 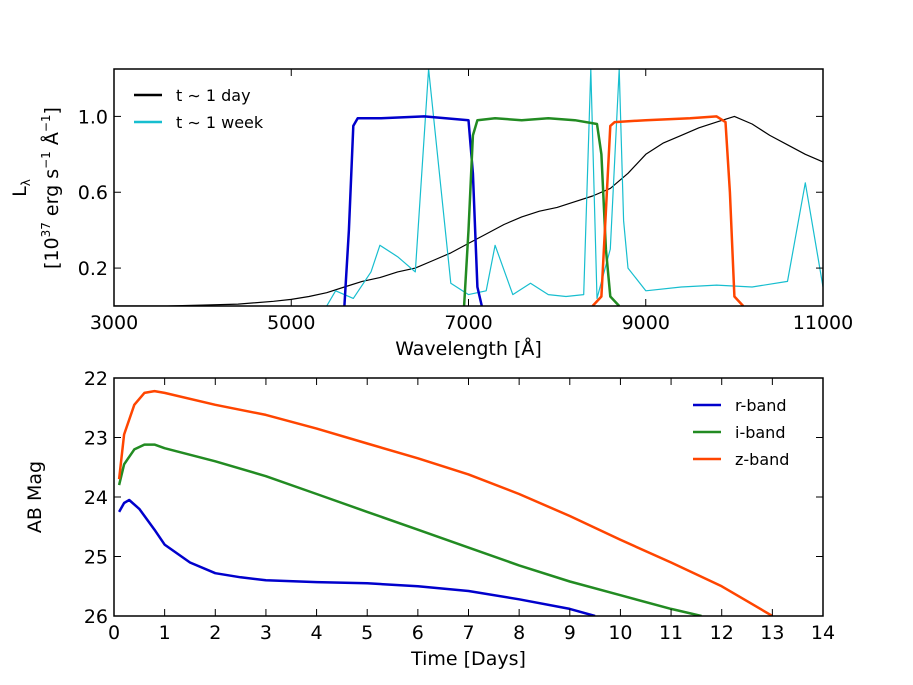 What do you see at coordinates (165, 633) in the screenshot?
I see `x-tick-label: 1` at bounding box center [165, 633].